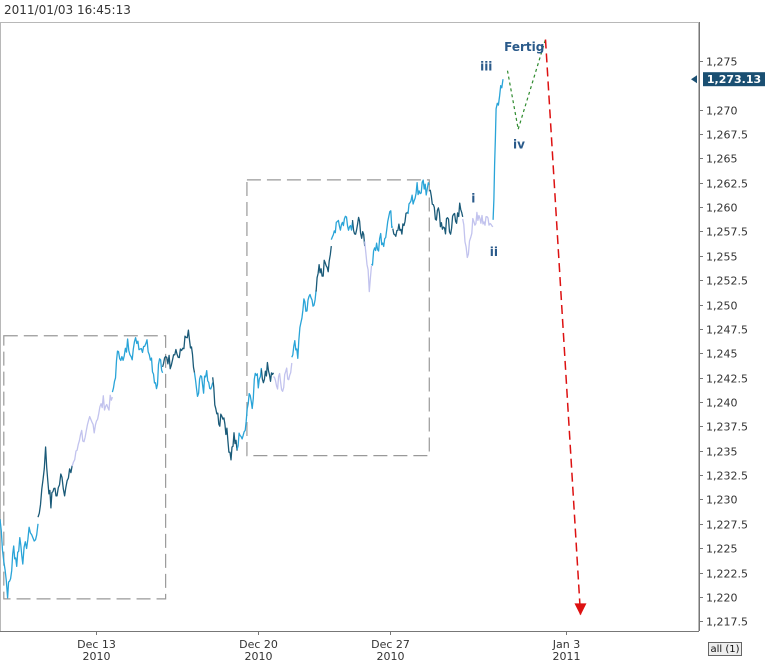  Describe the element at coordinates (727, 476) in the screenshot. I see `y-tick-label: 1,232.5` at that location.